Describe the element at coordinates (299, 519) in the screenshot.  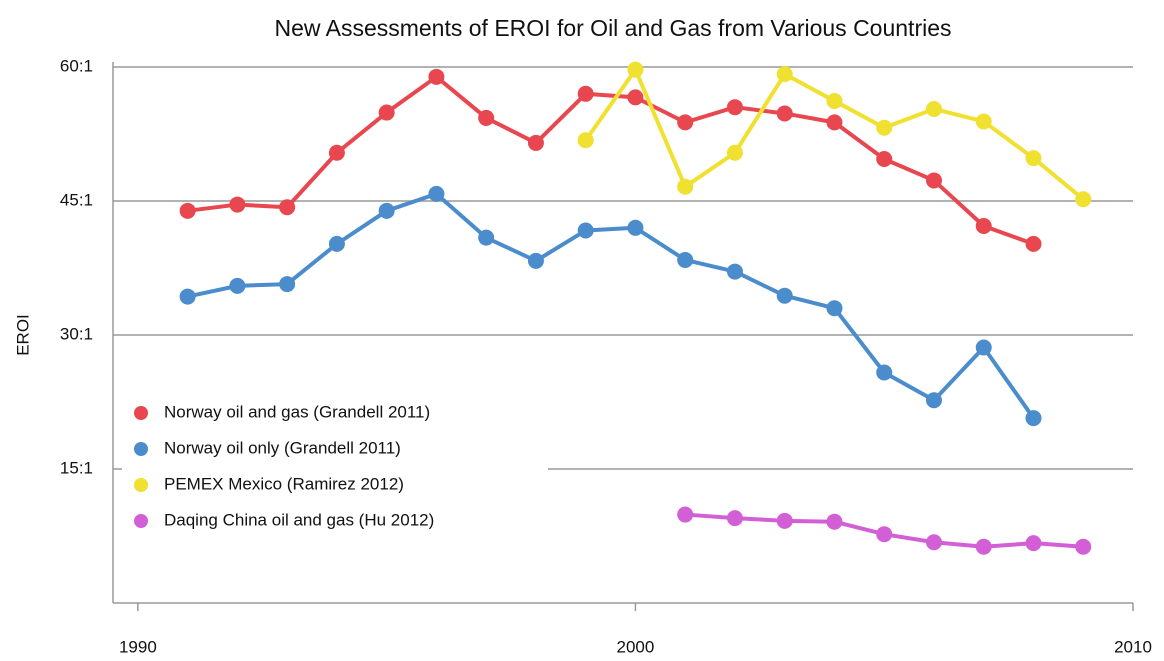
I see `legend-label: Daqing China oil and gas (Hu 2012)` at that location.